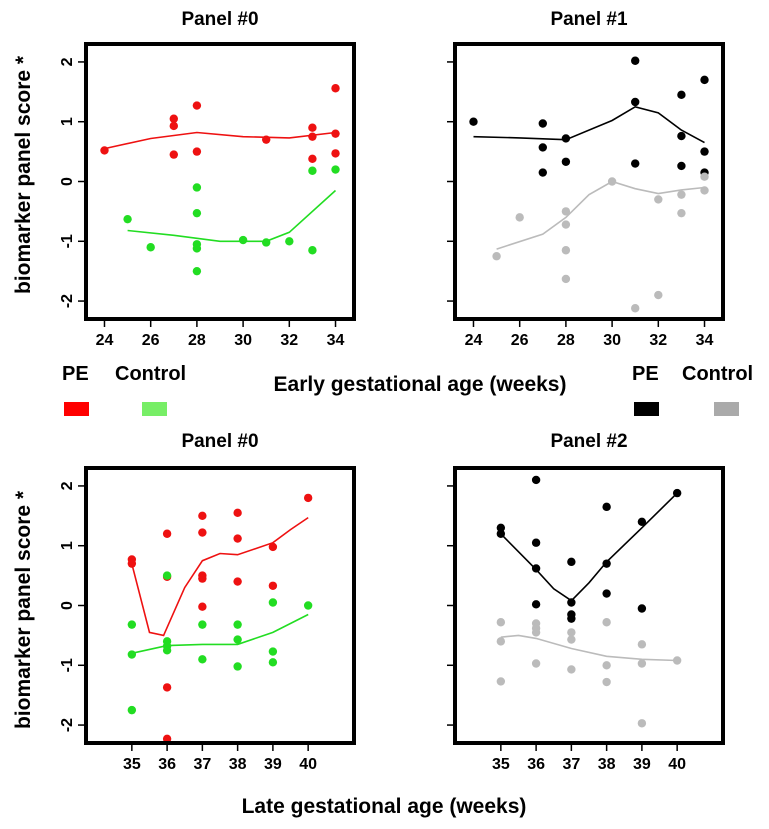 The height and width of the screenshot is (829, 769). Describe the element at coordinates (76, 409) in the screenshot. I see `legend-pe-swatch-left` at that location.